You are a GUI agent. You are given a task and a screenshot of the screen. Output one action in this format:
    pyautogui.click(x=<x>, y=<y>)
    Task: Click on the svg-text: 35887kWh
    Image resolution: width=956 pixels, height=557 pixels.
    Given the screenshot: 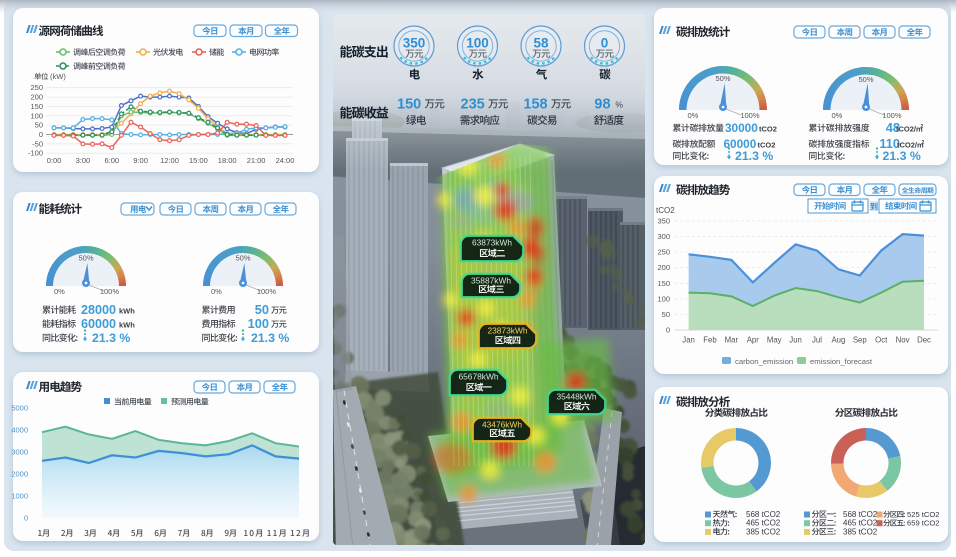 What is the action you would take?
    pyautogui.click(x=491, y=281)
    